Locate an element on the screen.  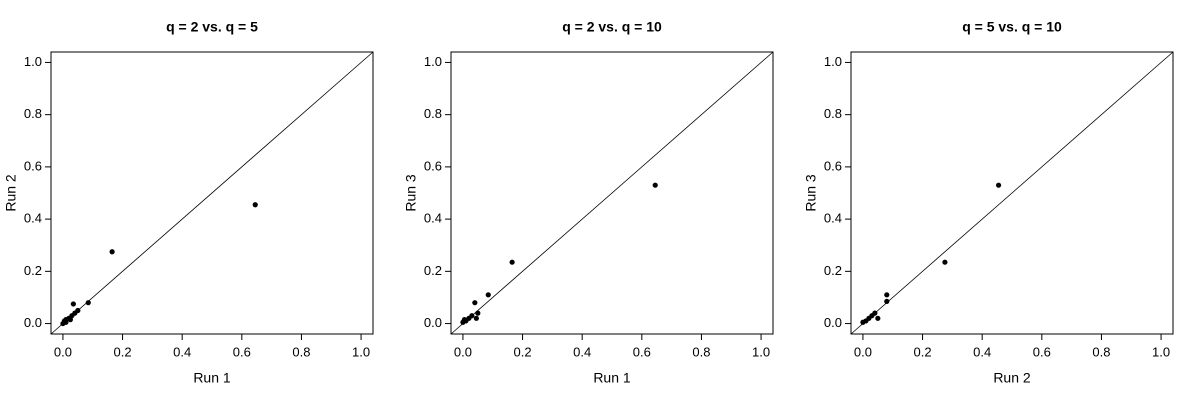
chart-title: q = 2 vs. q = 10 is located at coordinates (612, 27).